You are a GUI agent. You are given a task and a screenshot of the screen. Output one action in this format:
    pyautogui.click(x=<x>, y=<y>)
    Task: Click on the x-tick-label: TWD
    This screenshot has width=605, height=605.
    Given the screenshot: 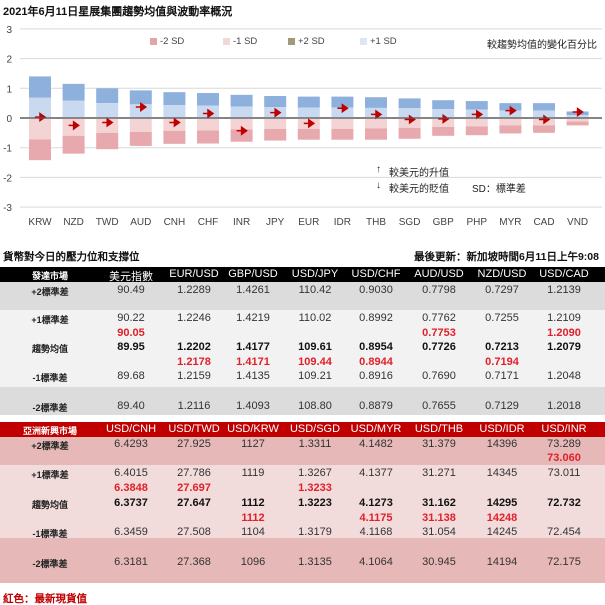 What is the action you would take?
    pyautogui.click(x=107, y=222)
    